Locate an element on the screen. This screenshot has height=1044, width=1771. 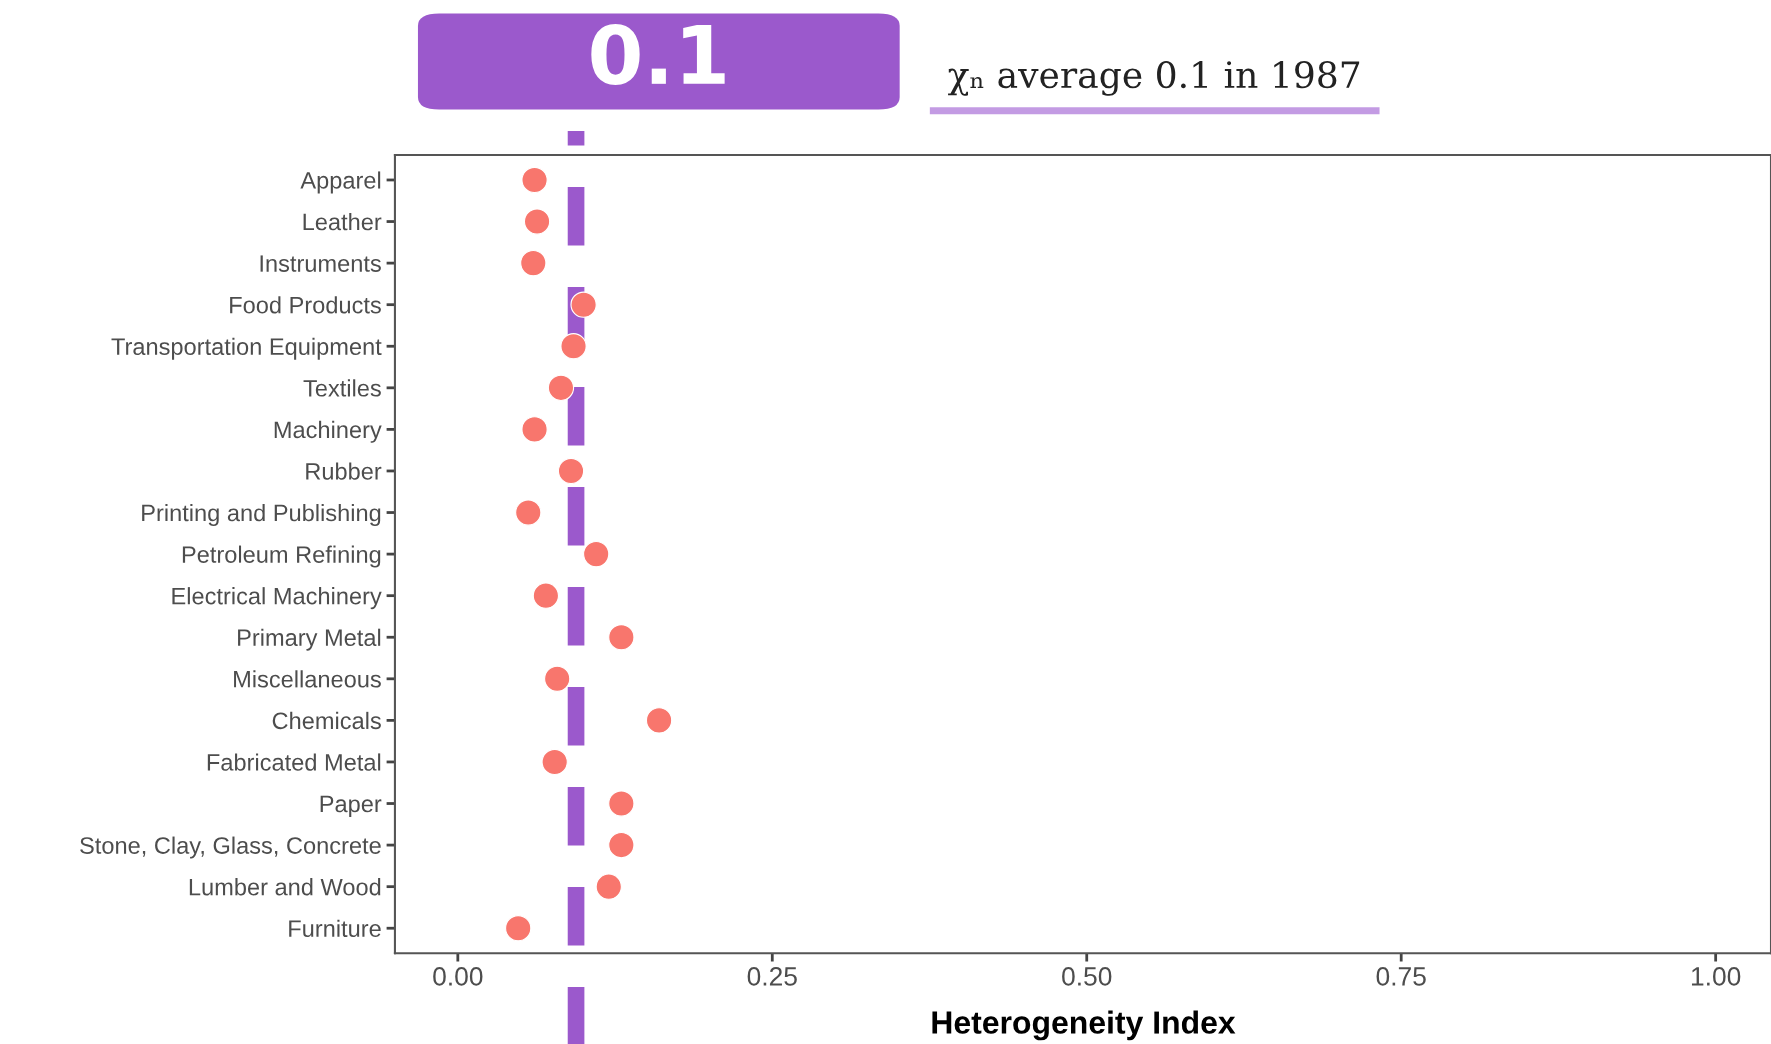
y-tick-label: Furniture is located at coordinates (335, 928).